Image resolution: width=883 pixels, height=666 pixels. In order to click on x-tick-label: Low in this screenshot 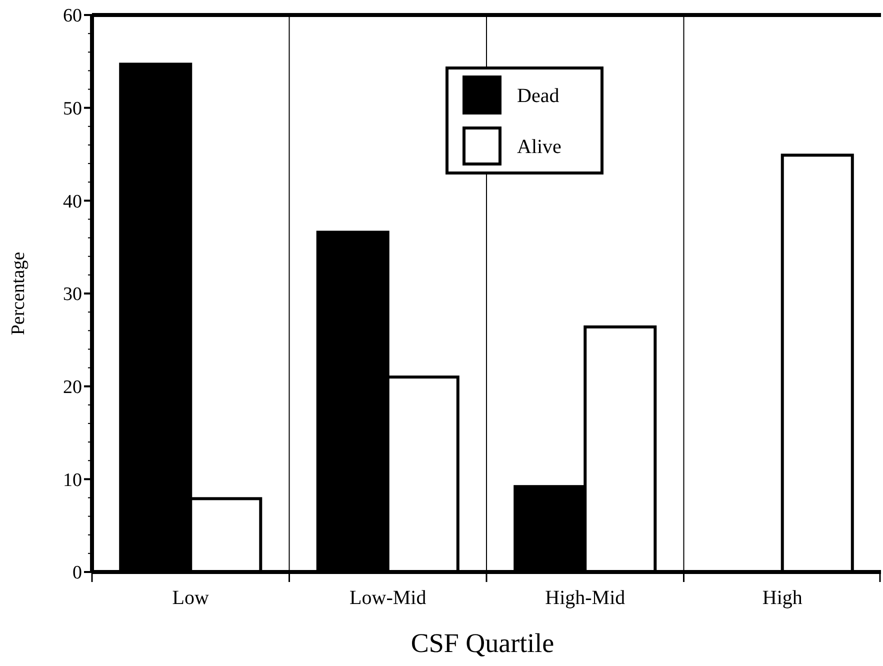, I will do `click(191, 598)`.